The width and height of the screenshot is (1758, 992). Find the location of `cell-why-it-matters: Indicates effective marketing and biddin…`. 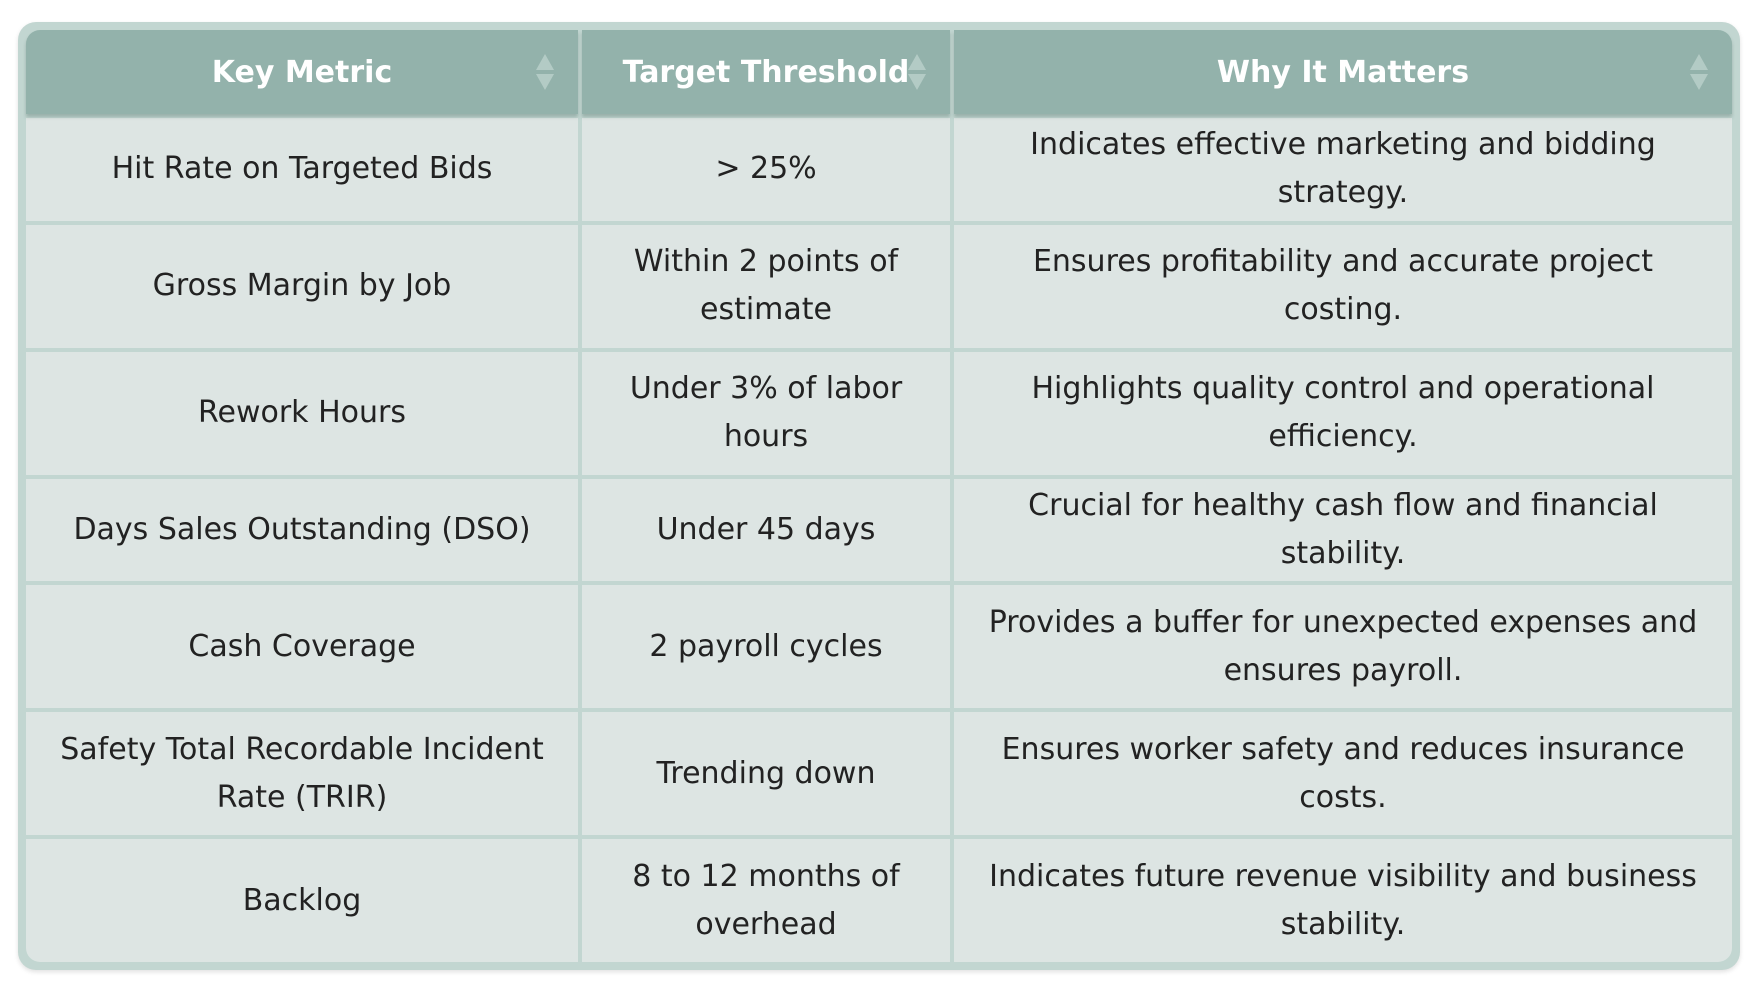

cell-why-it-matters: Indicates effective marketing and biddin… is located at coordinates (1343, 169).